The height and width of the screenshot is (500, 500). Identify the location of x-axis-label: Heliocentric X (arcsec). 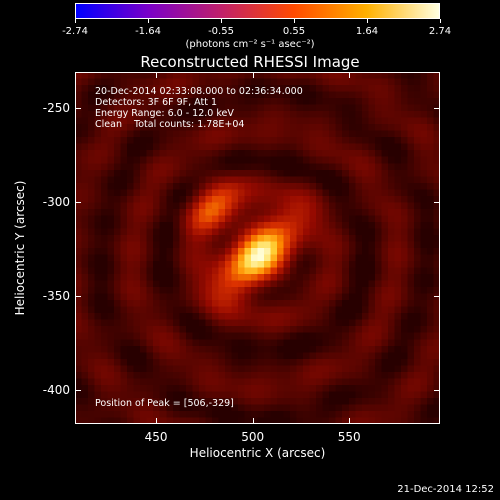
(257, 453).